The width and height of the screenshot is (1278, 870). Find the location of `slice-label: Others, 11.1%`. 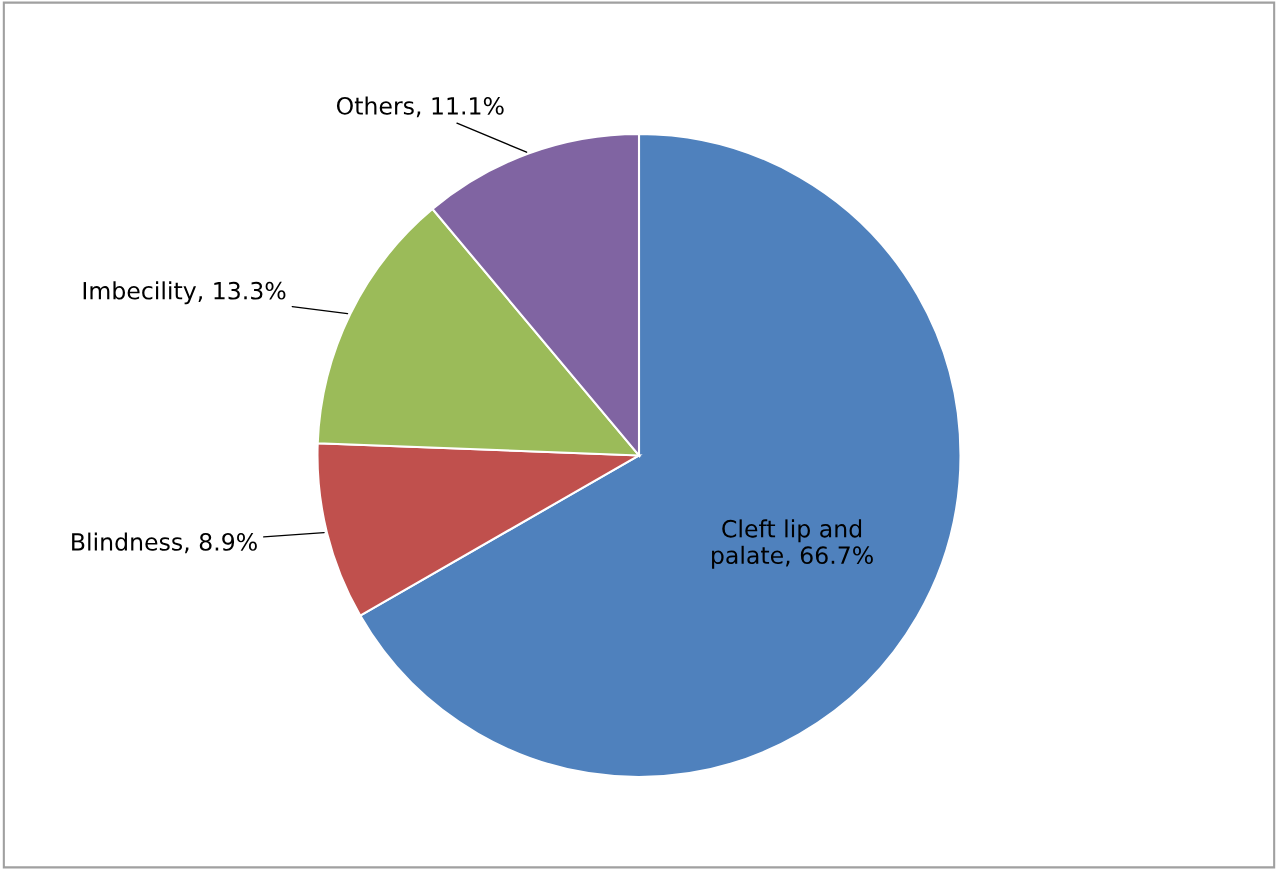

slice-label: Others, 11.1% is located at coordinates (420, 107).